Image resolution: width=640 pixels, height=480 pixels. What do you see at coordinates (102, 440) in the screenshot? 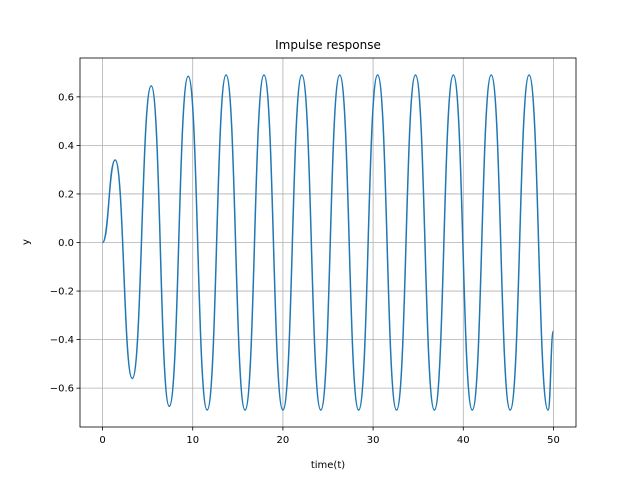
I see `x-tick-label: 0` at bounding box center [102, 440].